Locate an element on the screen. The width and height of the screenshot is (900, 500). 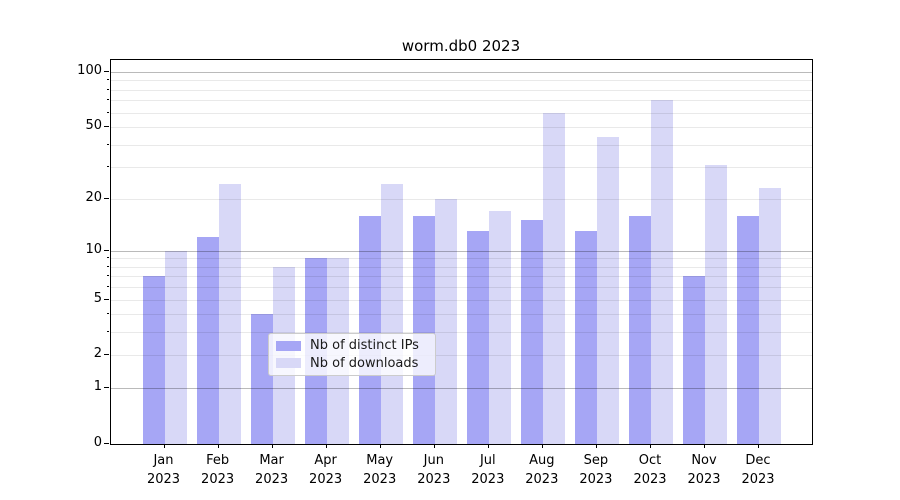
x-tick-label: Mar 2023 is located at coordinates (272, 470).